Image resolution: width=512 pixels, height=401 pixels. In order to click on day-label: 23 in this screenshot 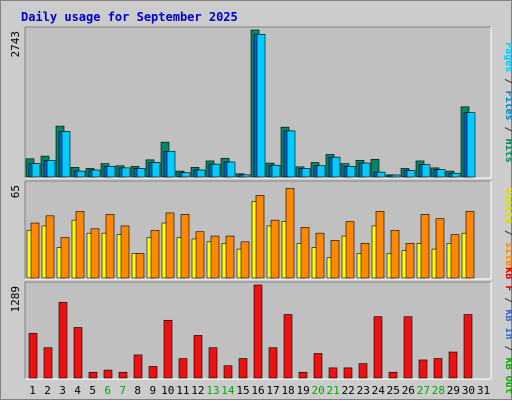, I will do `click(363, 390)`.